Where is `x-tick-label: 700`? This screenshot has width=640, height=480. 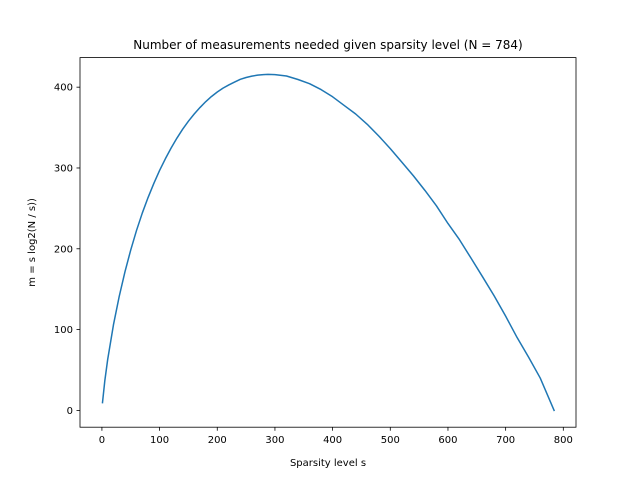
x-tick-label: 700 is located at coordinates (505, 440).